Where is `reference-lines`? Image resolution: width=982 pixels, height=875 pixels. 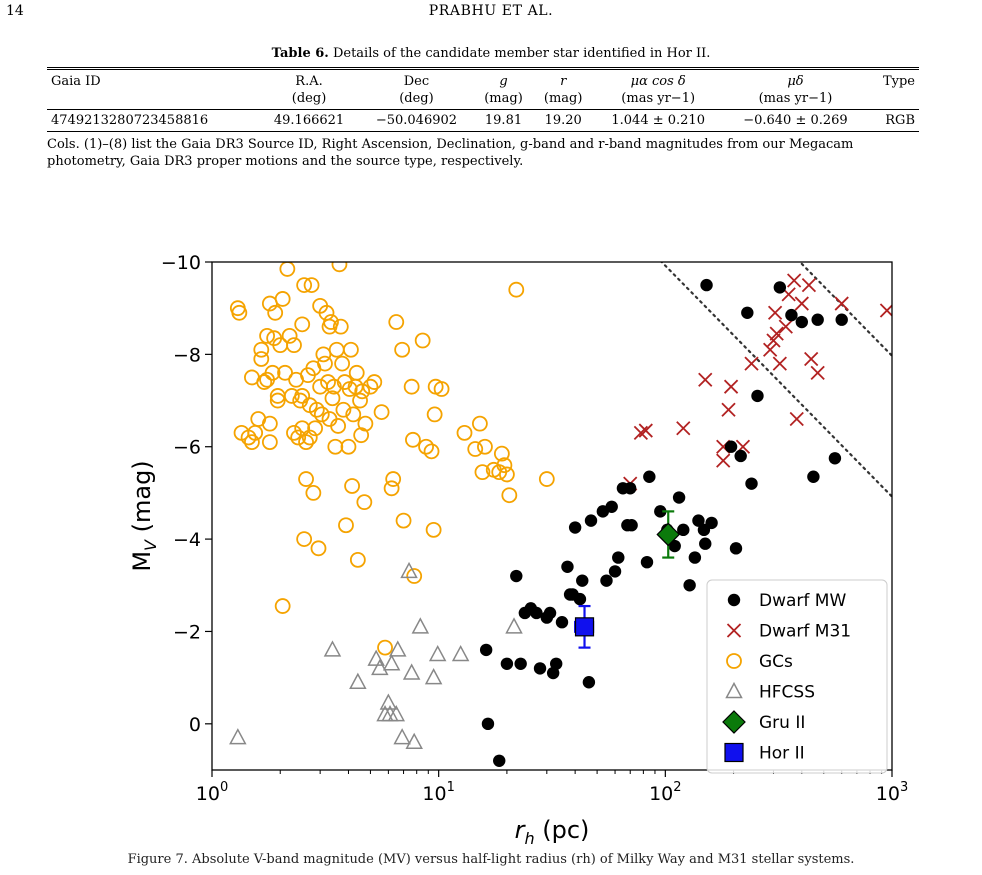
reference-lines is located at coordinates (776, 380).